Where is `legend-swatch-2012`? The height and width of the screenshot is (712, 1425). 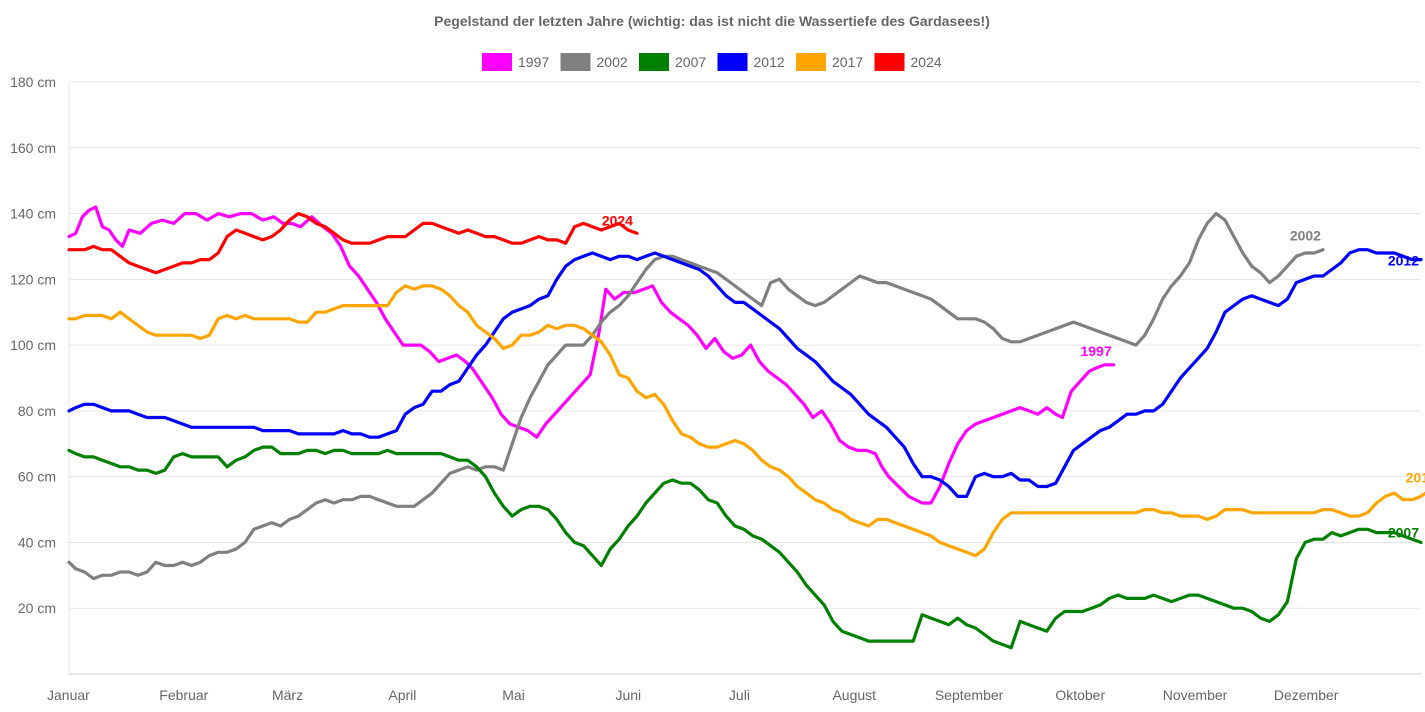
legend-swatch-2012 is located at coordinates (732, 62).